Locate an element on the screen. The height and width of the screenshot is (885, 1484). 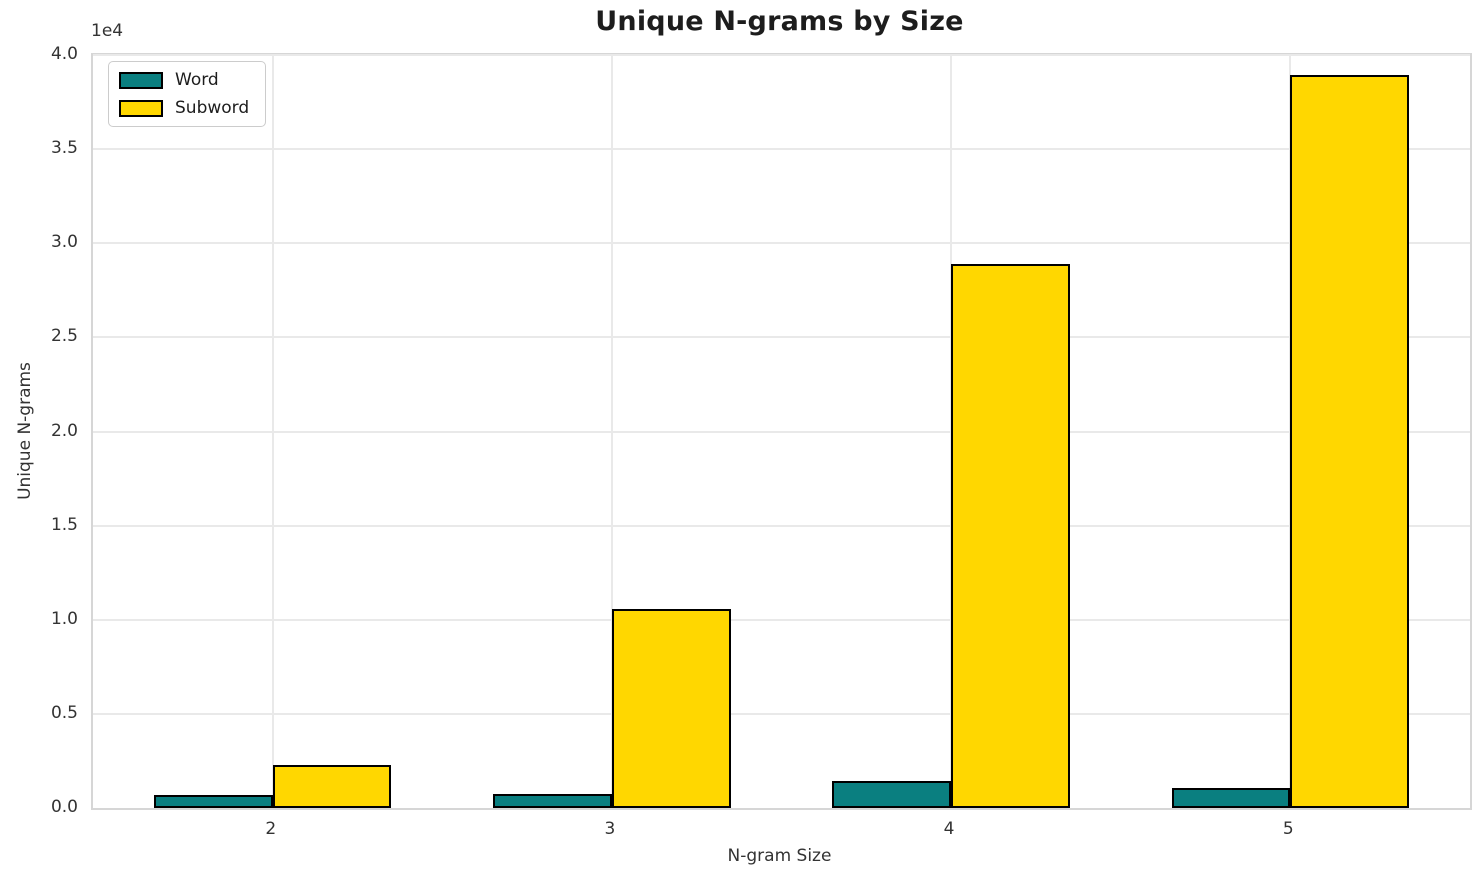
y-tick-1.0: 1.0 is located at coordinates (64, 618).